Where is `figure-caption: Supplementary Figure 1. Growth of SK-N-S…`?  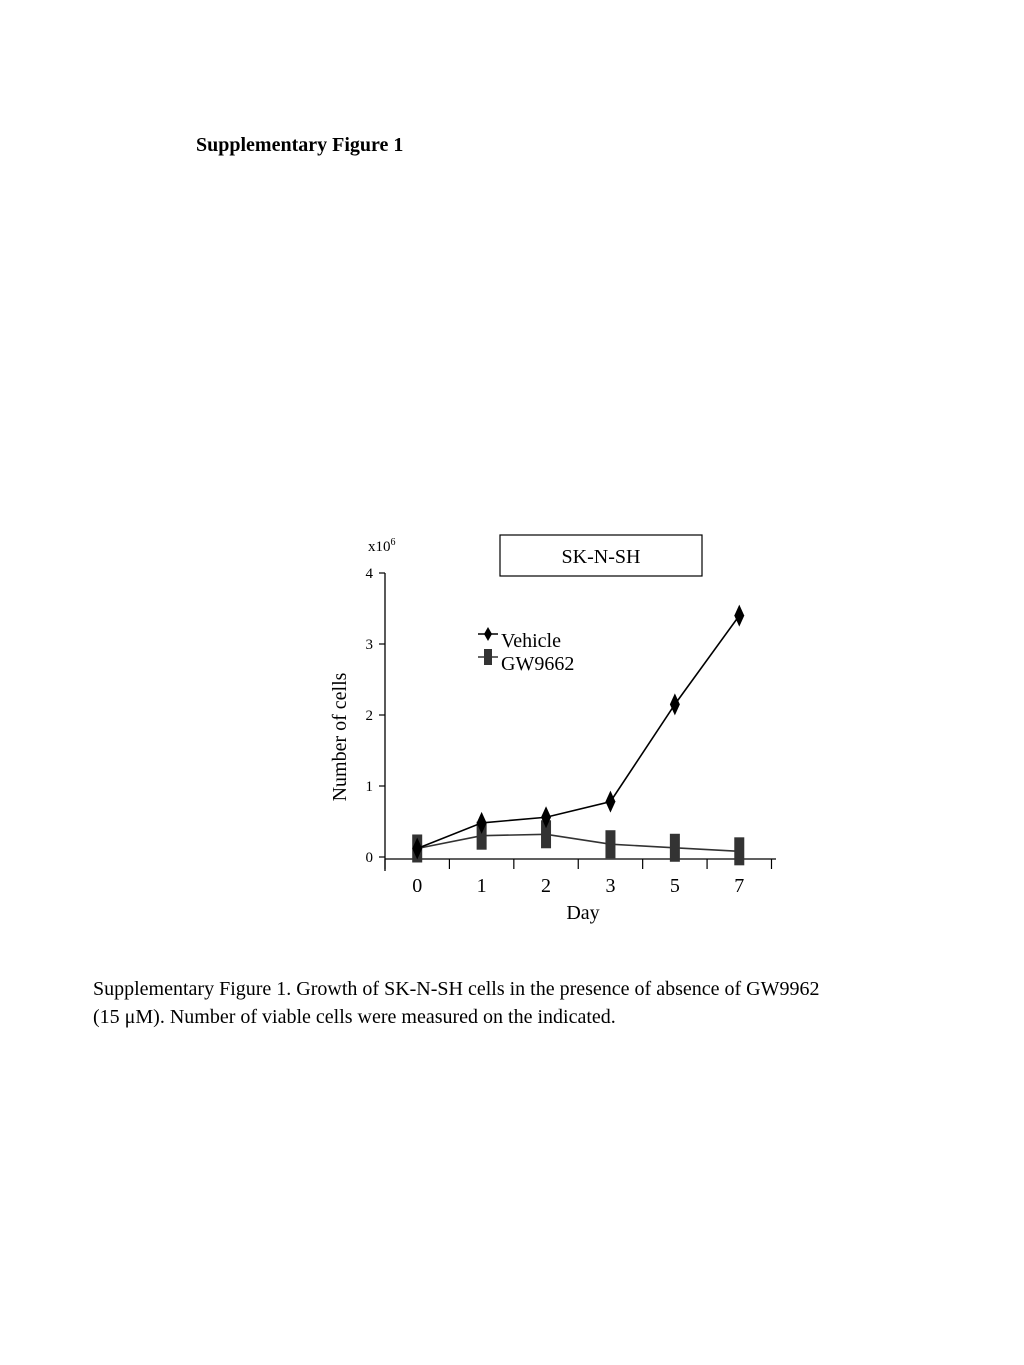
figure-caption: Supplementary Figure 1. Growth of SK-N-S… is located at coordinates (518, 1003).